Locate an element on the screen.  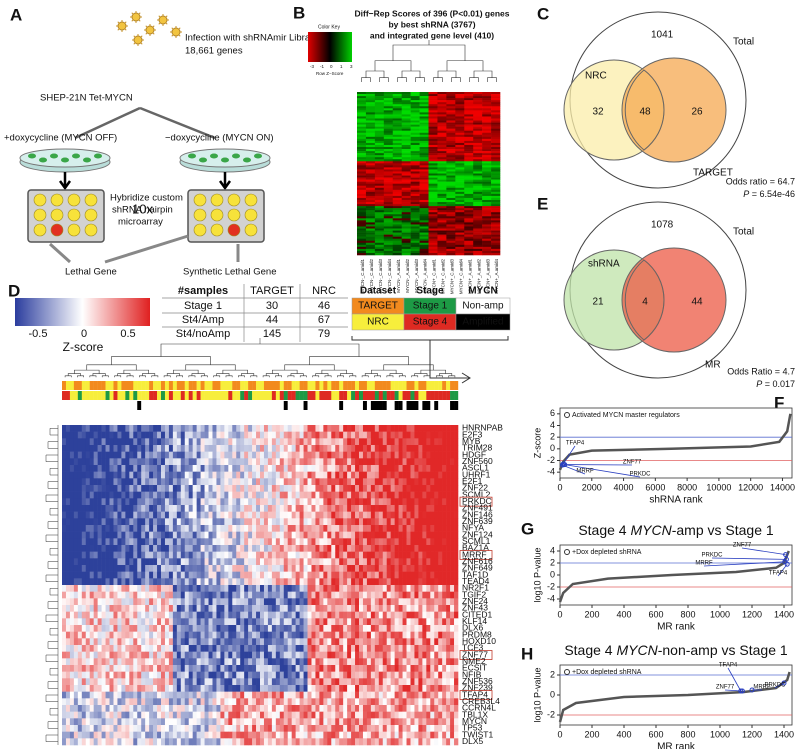
mycn-bar is located at coordinates (68, 405).